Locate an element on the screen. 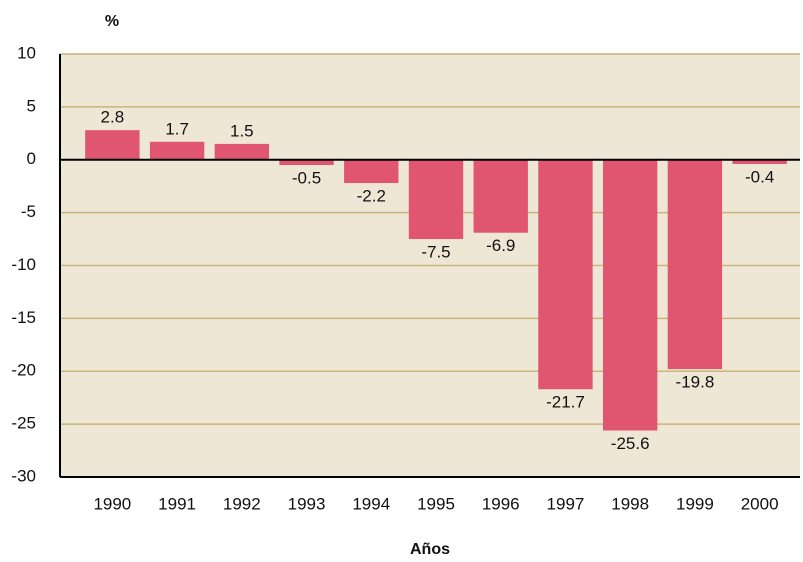 This screenshot has height=562, width=803. y-tick-label: 10 is located at coordinates (26, 52).